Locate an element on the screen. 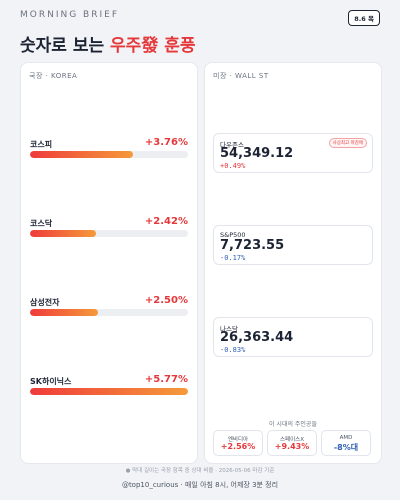  kicker: MORNING BRIEF is located at coordinates (70, 15).